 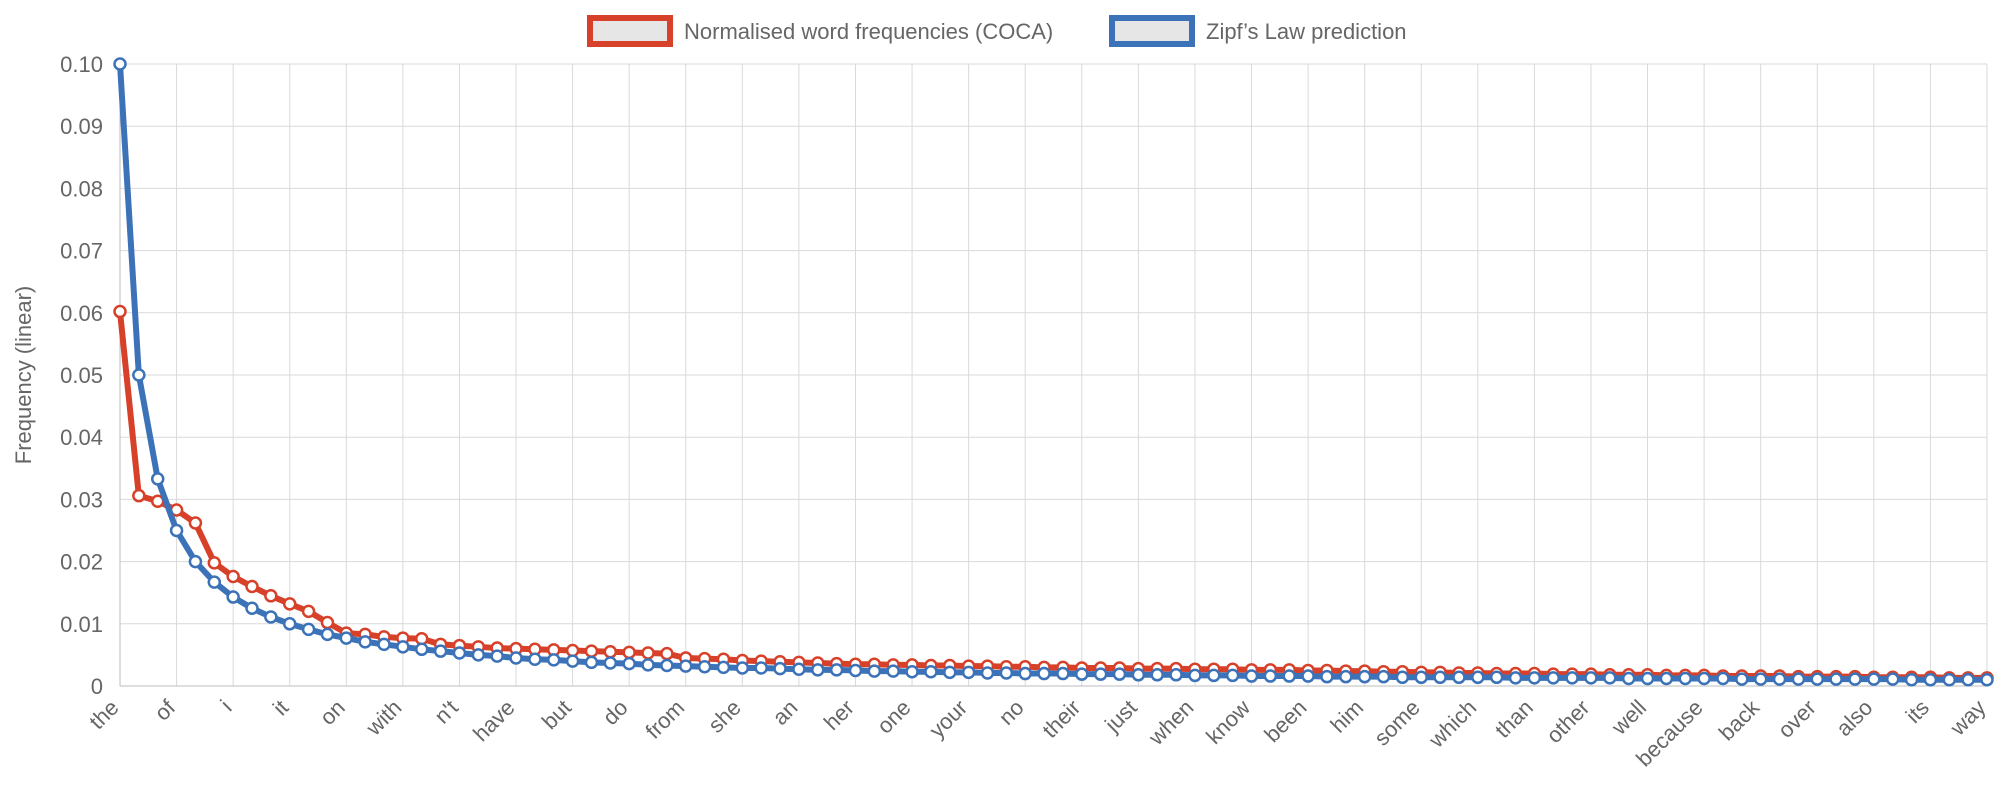 I want to click on x-tick-label: when, so click(x=1171, y=723).